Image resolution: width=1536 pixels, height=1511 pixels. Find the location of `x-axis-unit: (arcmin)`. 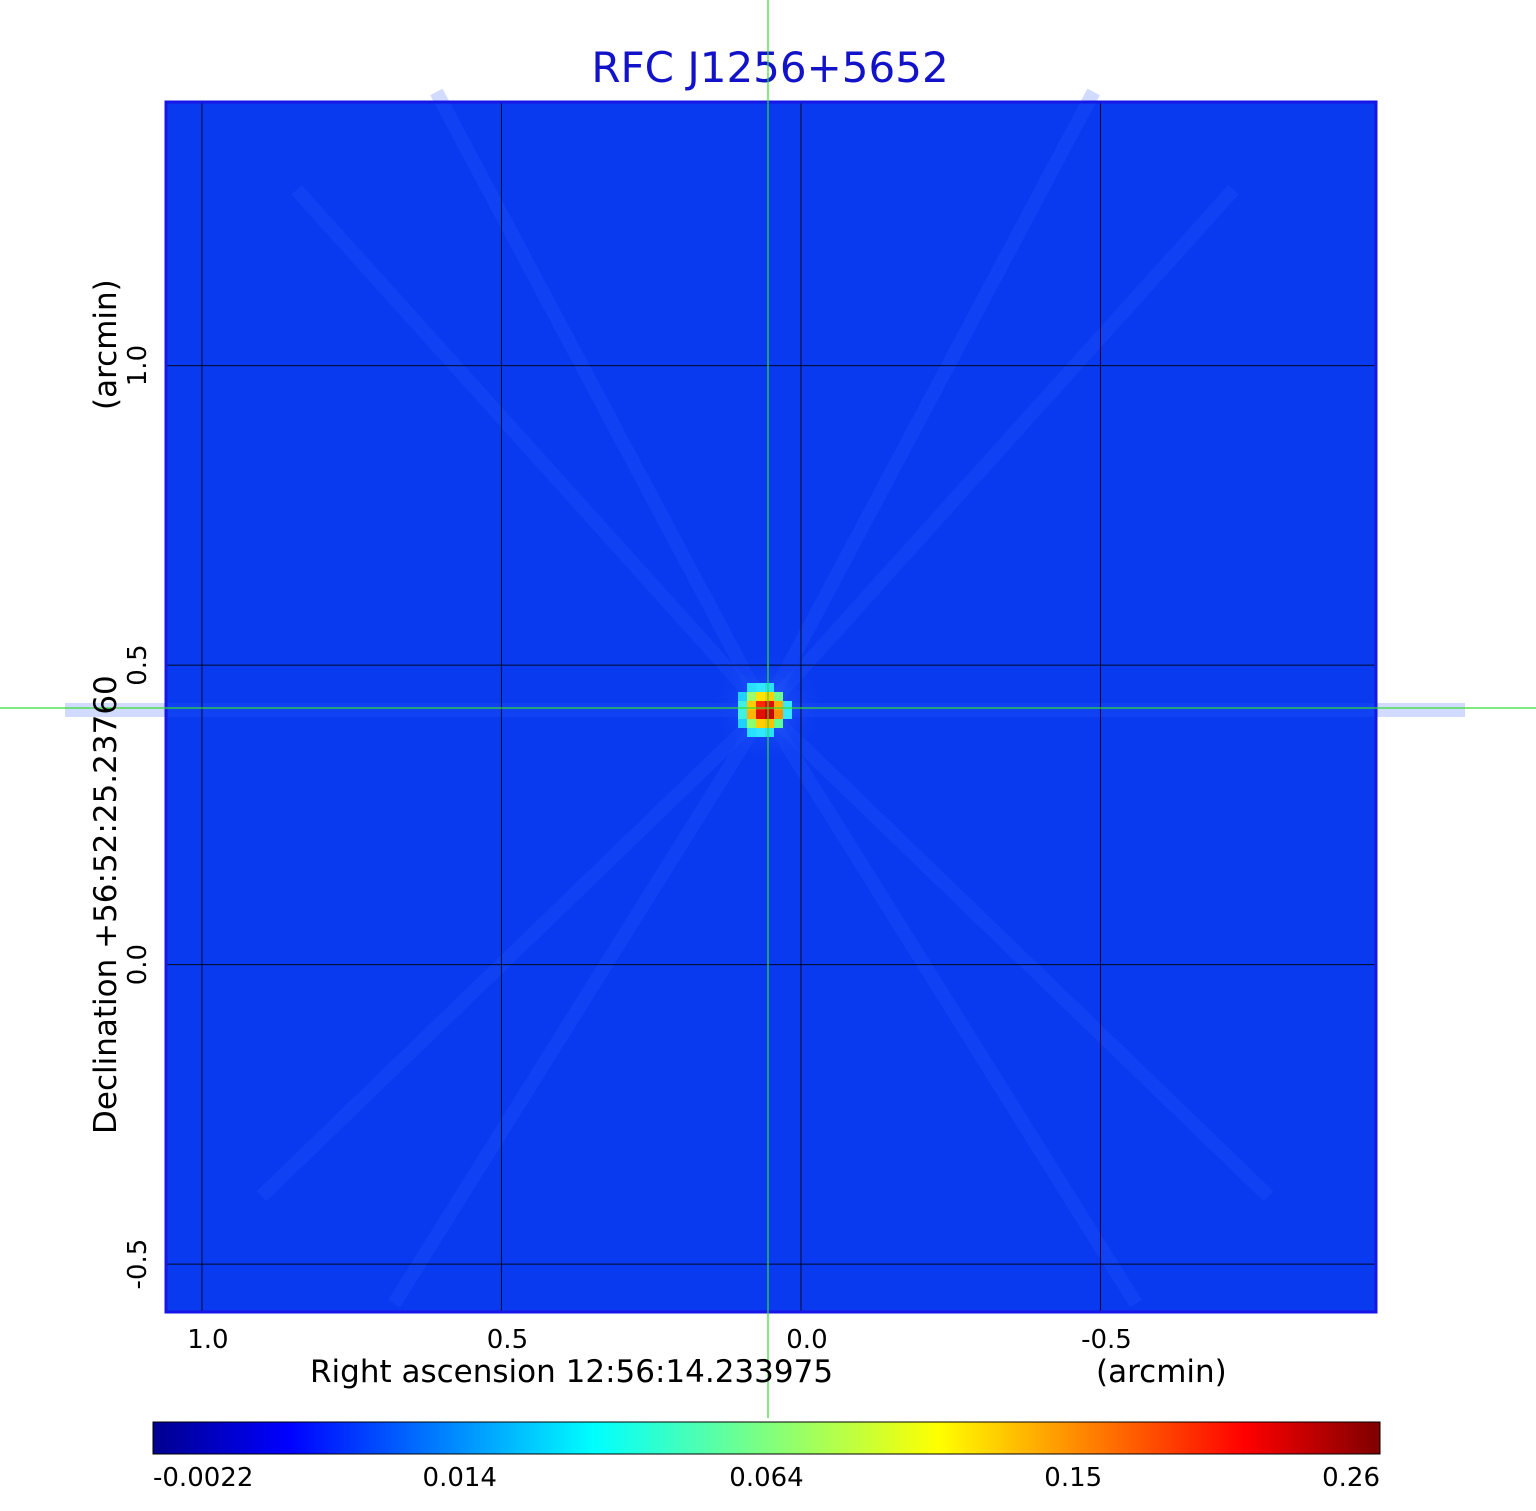

x-axis-unit: (arcmin) is located at coordinates (1161, 1372).